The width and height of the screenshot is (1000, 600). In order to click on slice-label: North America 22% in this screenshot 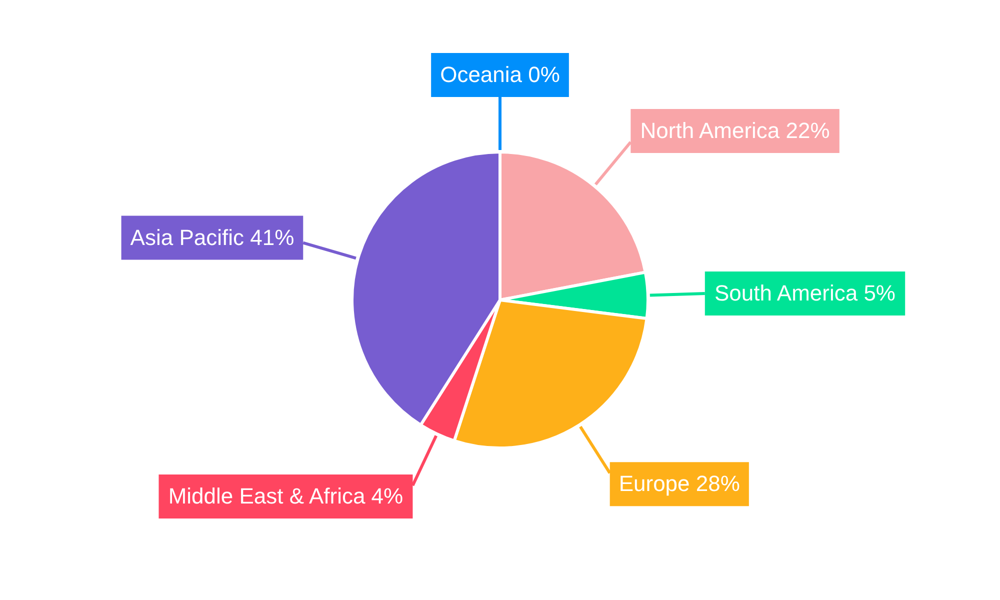, I will do `click(735, 131)`.